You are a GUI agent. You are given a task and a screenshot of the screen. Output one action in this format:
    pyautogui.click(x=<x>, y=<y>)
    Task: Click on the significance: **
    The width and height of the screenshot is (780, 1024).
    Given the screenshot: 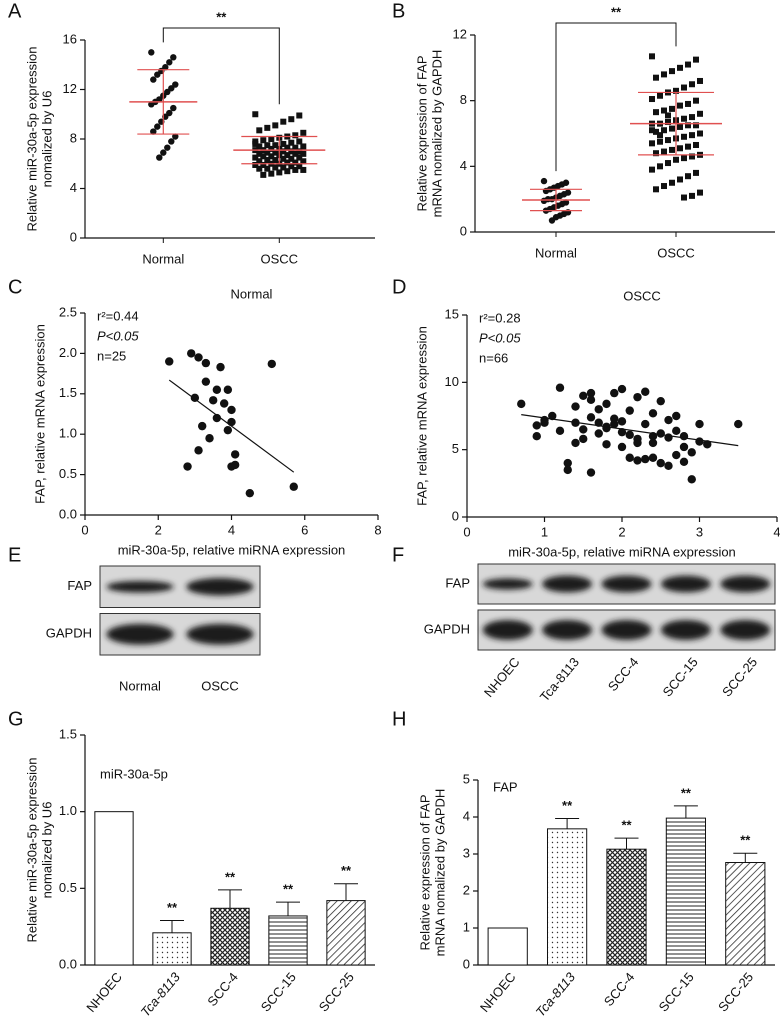 What is the action you would take?
    pyautogui.click(x=745, y=840)
    